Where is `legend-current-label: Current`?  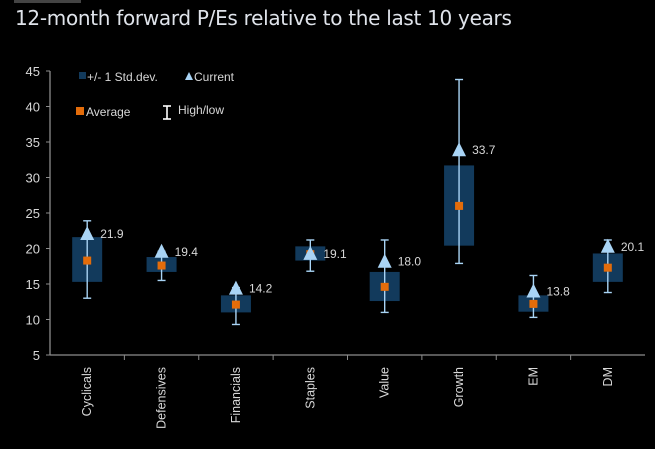 legend-current-label: Current is located at coordinates (214, 77).